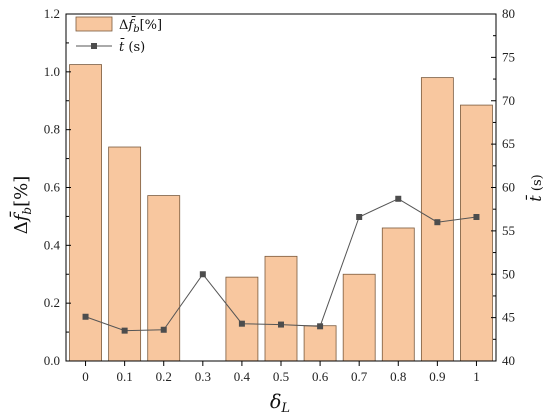  What do you see at coordinates (52, 71) in the screenshot?
I see `y-left-tick-label: 1.0` at bounding box center [52, 71].